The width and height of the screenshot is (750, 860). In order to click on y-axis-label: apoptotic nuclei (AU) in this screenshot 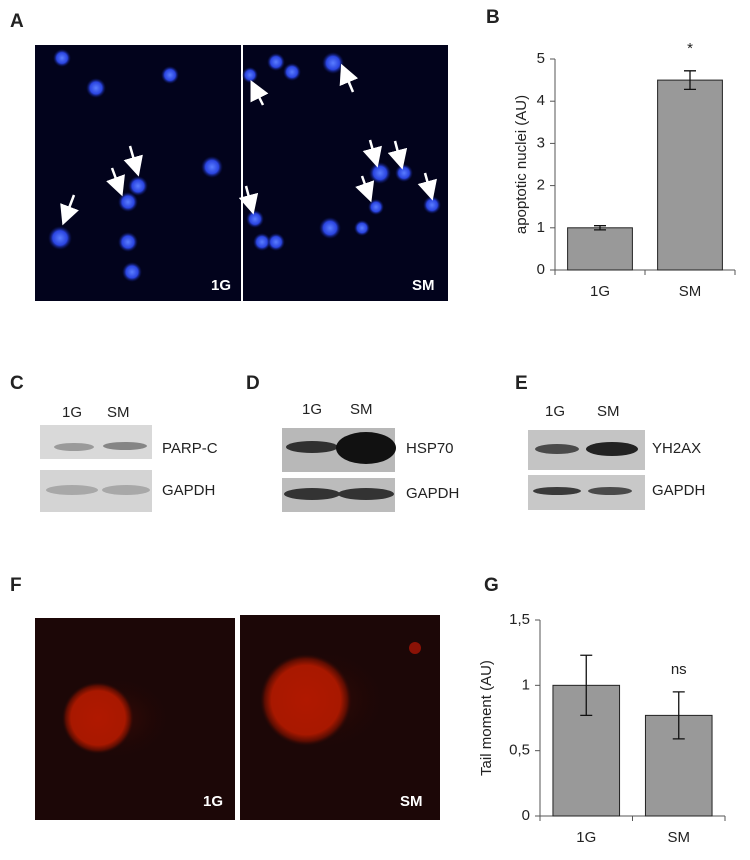, I will do `click(521, 164)`.